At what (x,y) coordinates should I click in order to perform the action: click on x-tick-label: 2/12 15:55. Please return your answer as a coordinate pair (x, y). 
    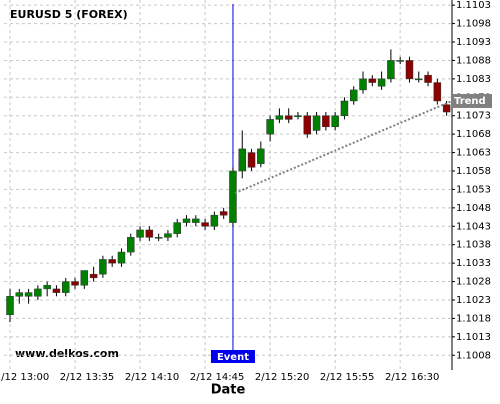
    Looking at the image, I should click on (347, 377).